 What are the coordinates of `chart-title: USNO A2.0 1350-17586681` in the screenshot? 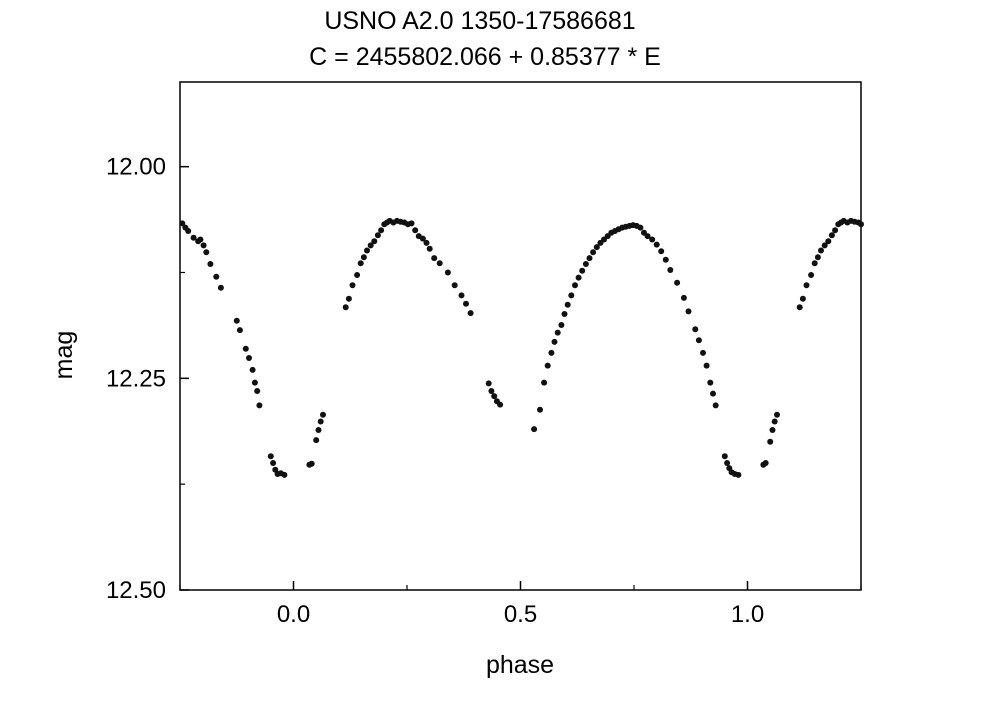 It's located at (479, 21).